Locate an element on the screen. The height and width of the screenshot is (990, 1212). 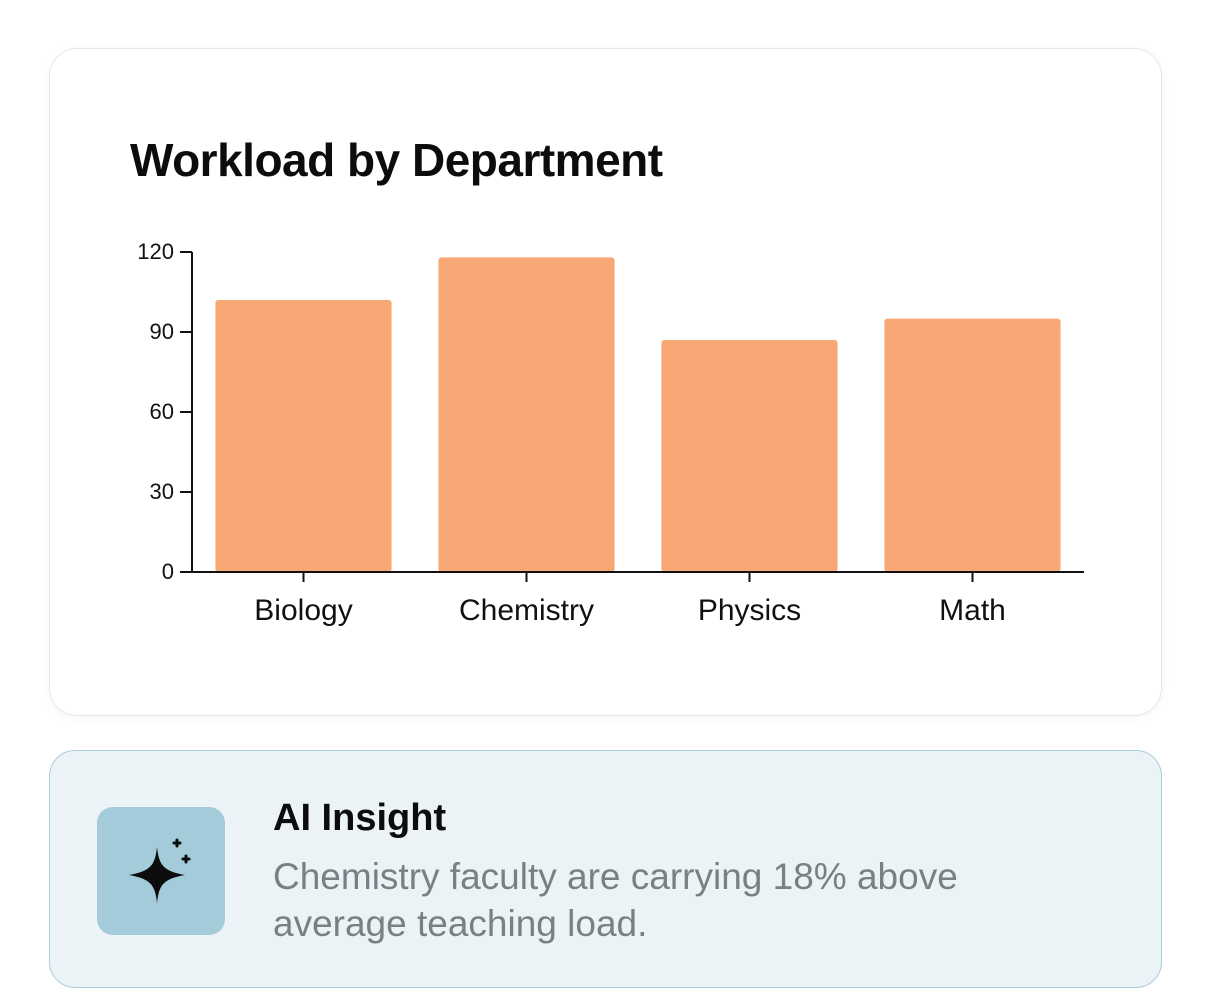
y-tick-label: 90 is located at coordinates (162, 331).